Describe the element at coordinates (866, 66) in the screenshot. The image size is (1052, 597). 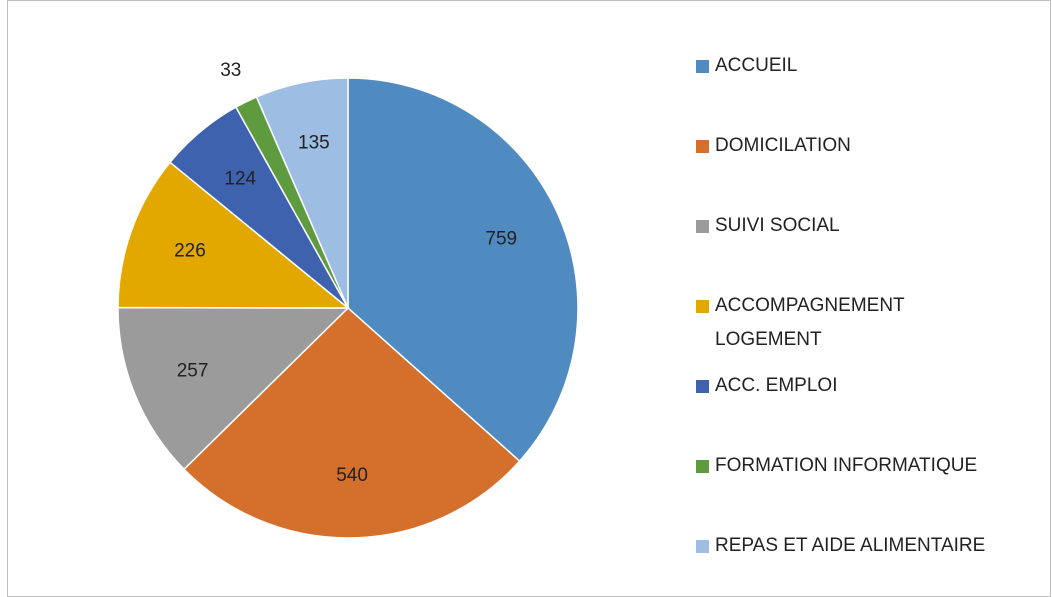
I see `legend-item: ACCUEIL` at that location.